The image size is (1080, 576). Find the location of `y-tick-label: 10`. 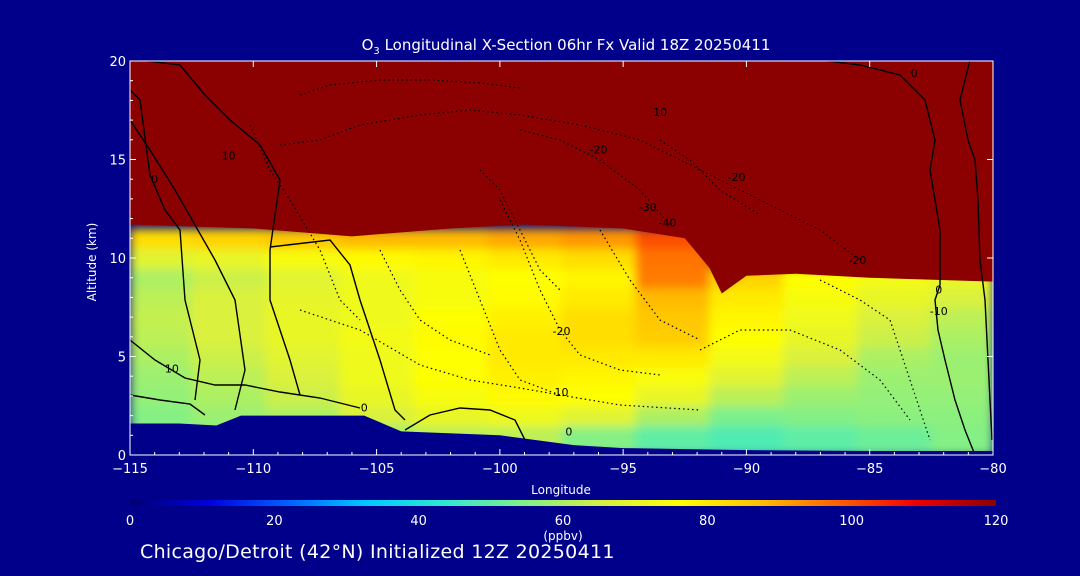

y-tick-label: 10 is located at coordinates (117, 259).